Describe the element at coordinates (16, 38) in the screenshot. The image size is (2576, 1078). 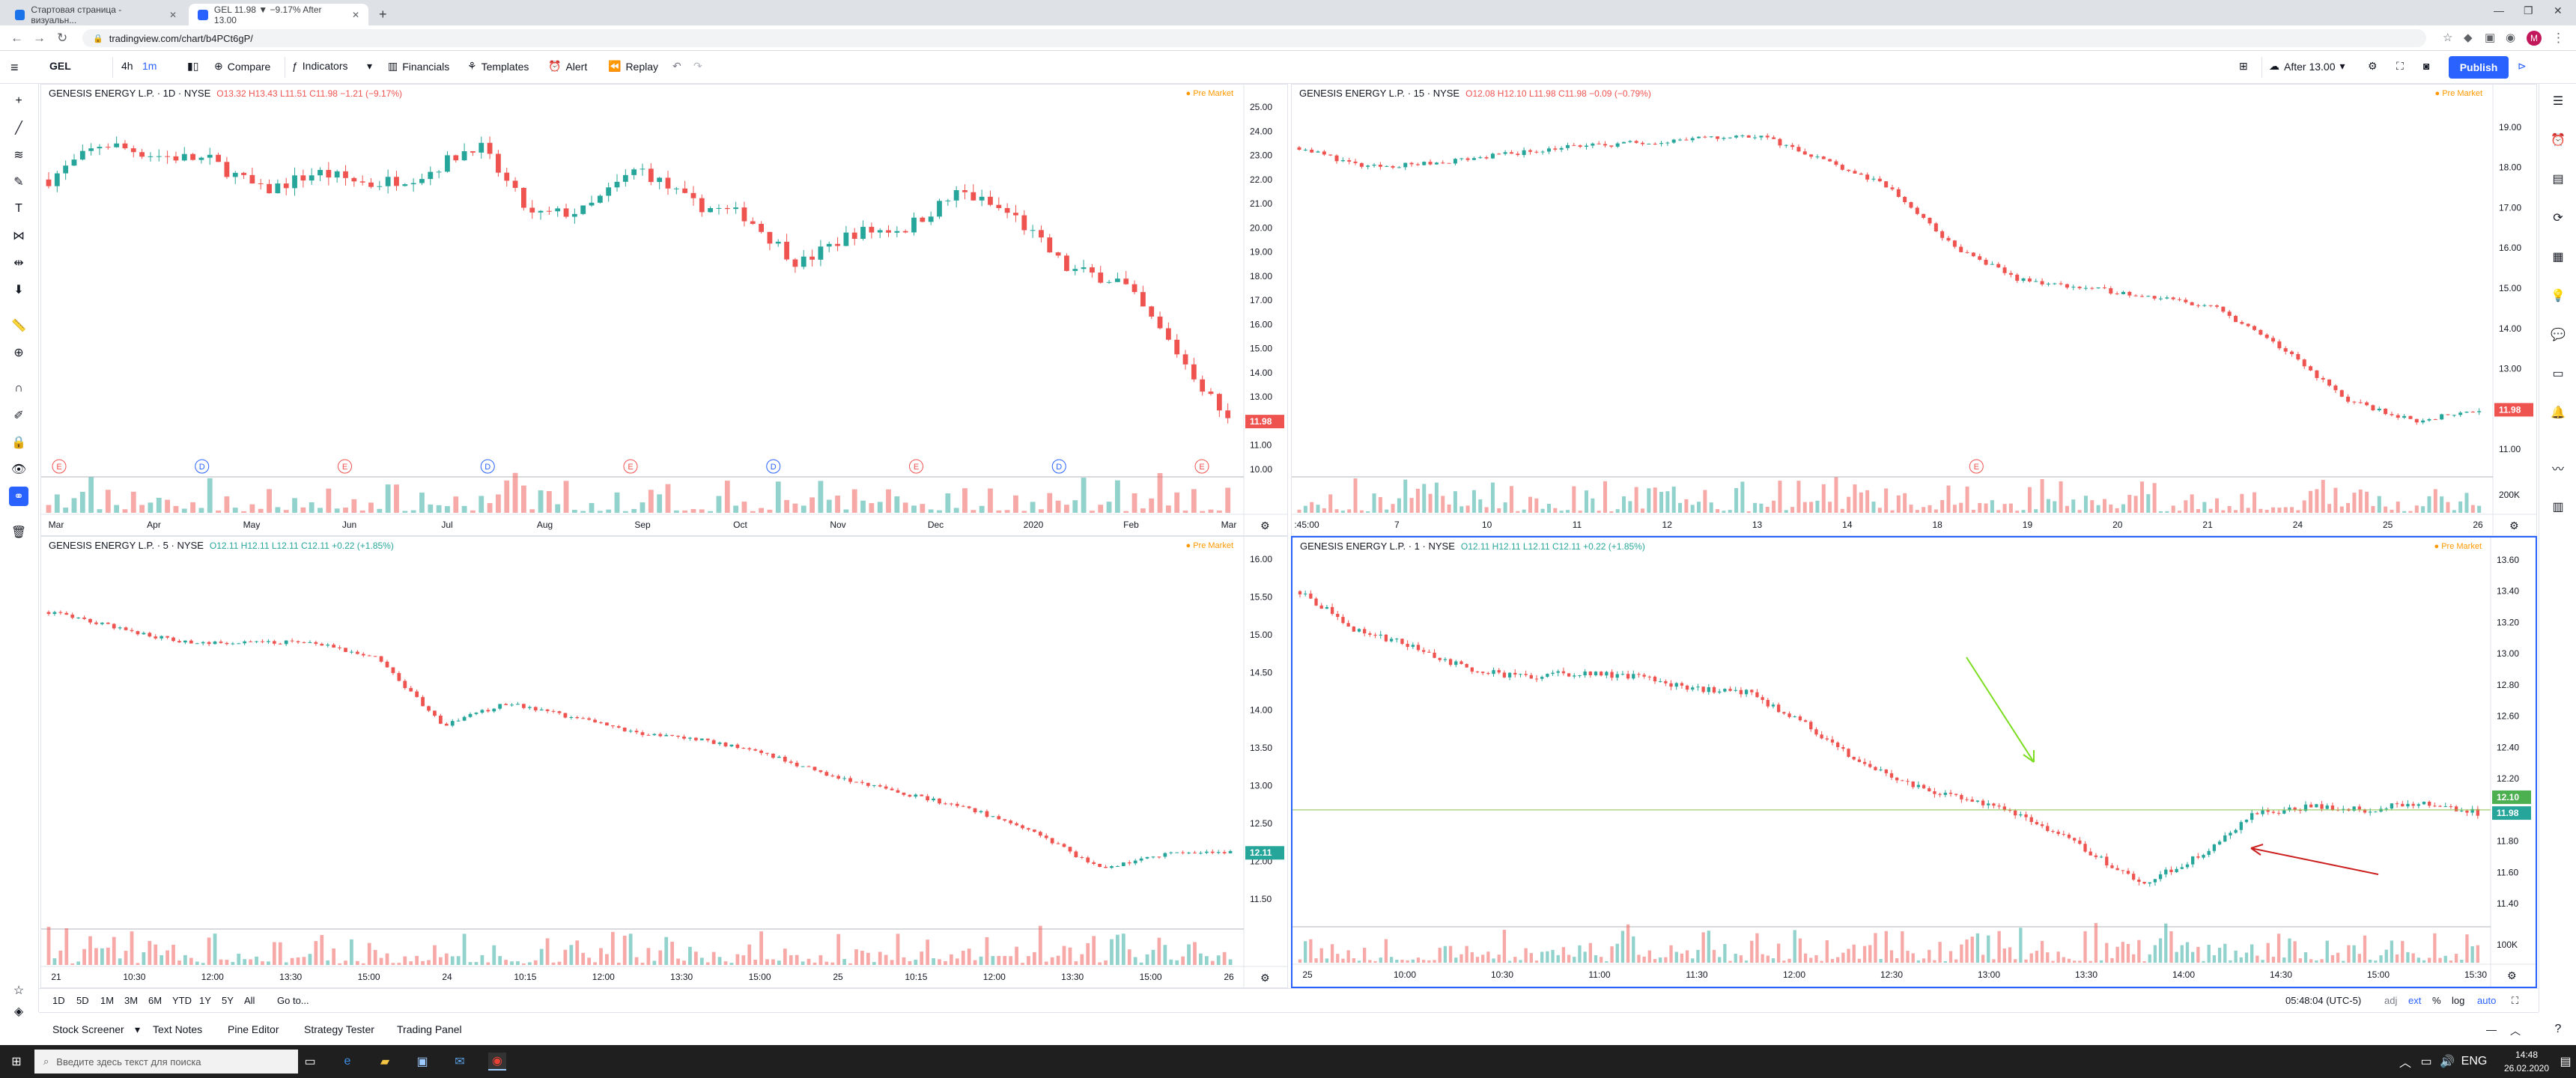
I see `back-icon: ←` at that location.